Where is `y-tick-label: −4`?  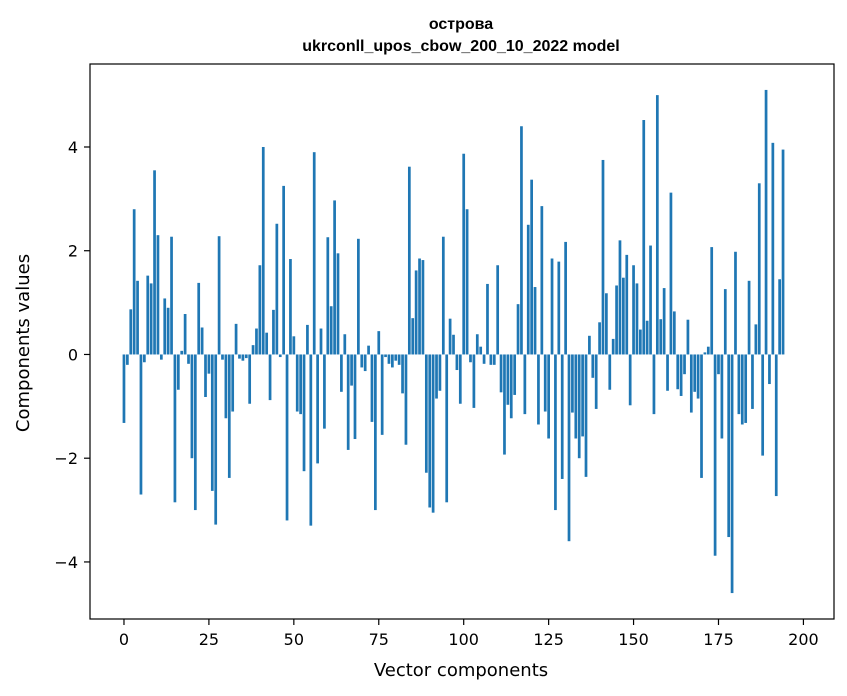
y-tick-label: −4 is located at coordinates (66, 562).